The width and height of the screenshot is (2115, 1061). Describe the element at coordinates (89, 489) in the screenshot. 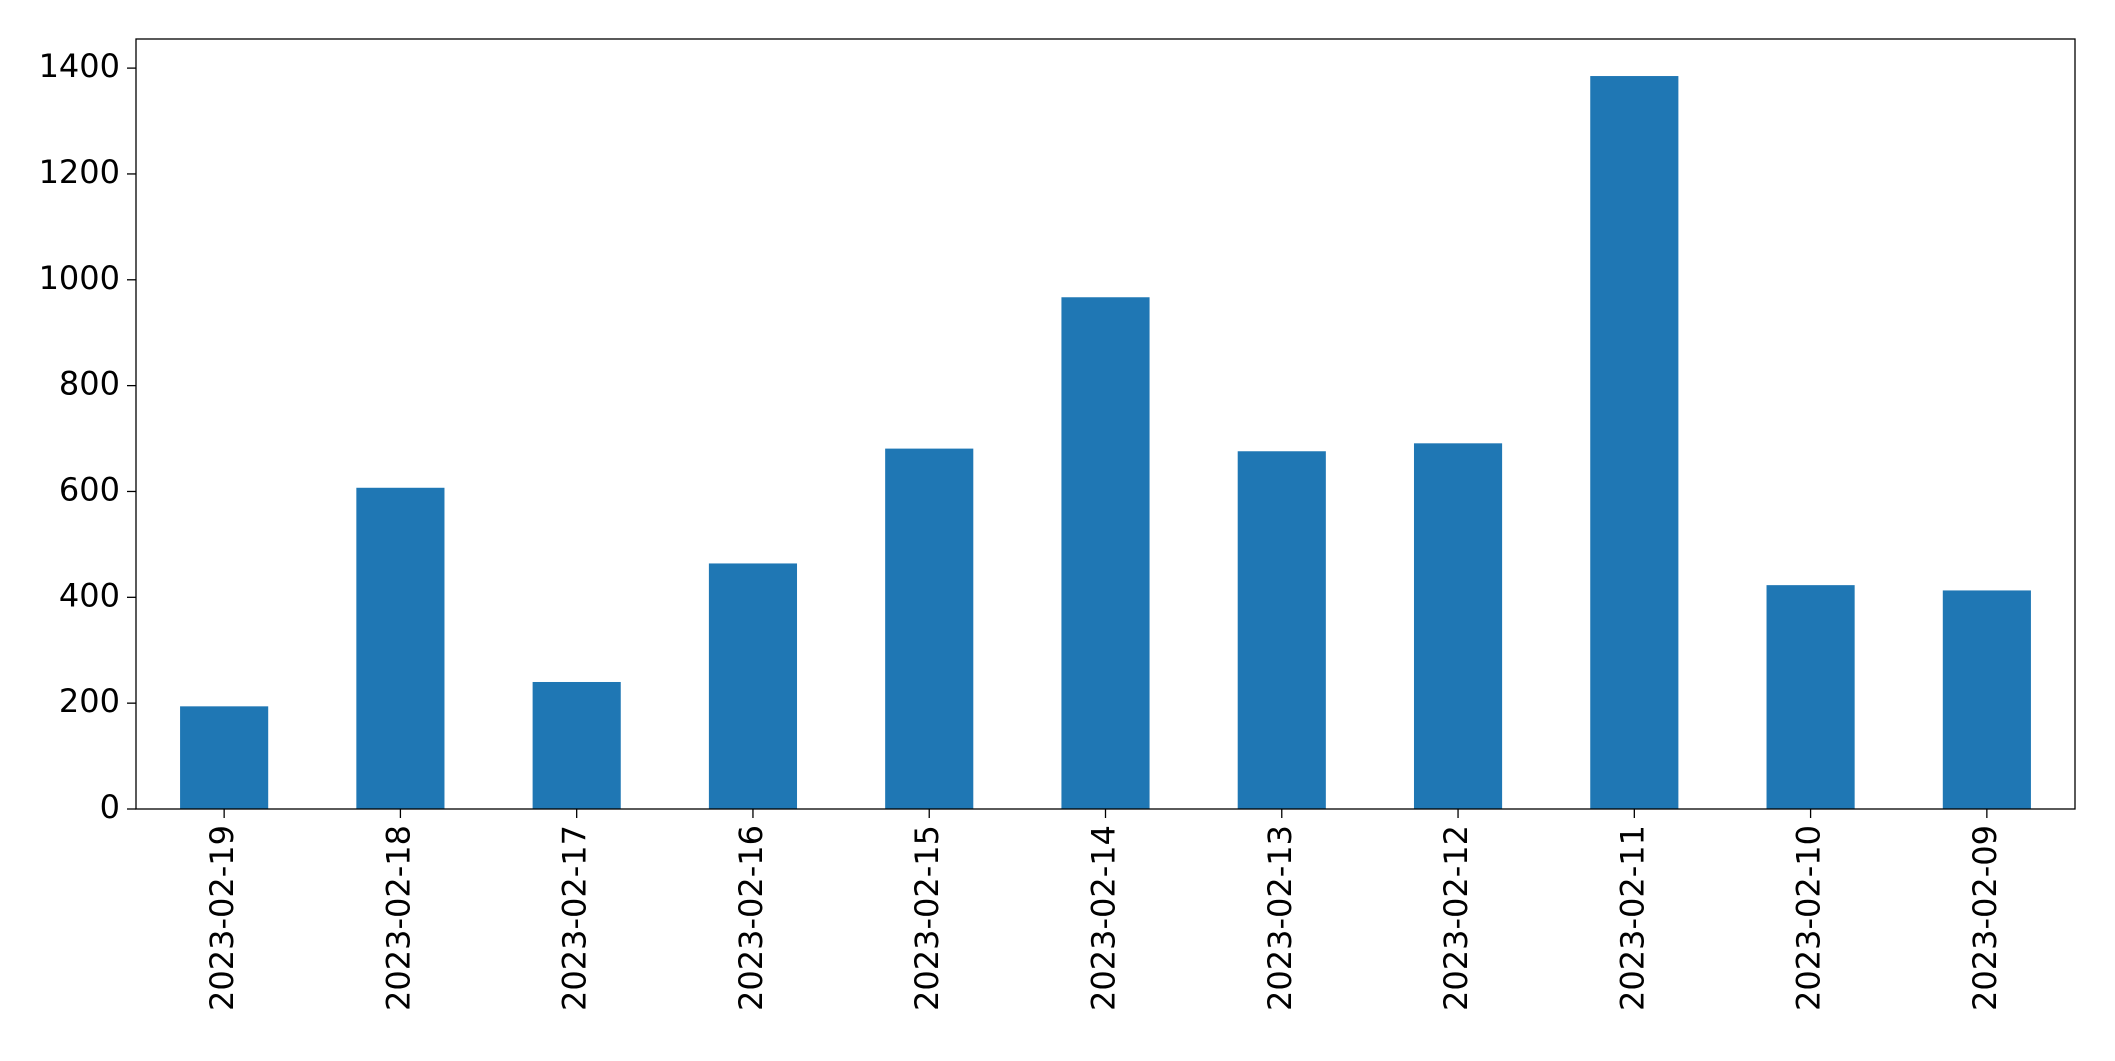

I see `y-tick-label: 600` at that location.